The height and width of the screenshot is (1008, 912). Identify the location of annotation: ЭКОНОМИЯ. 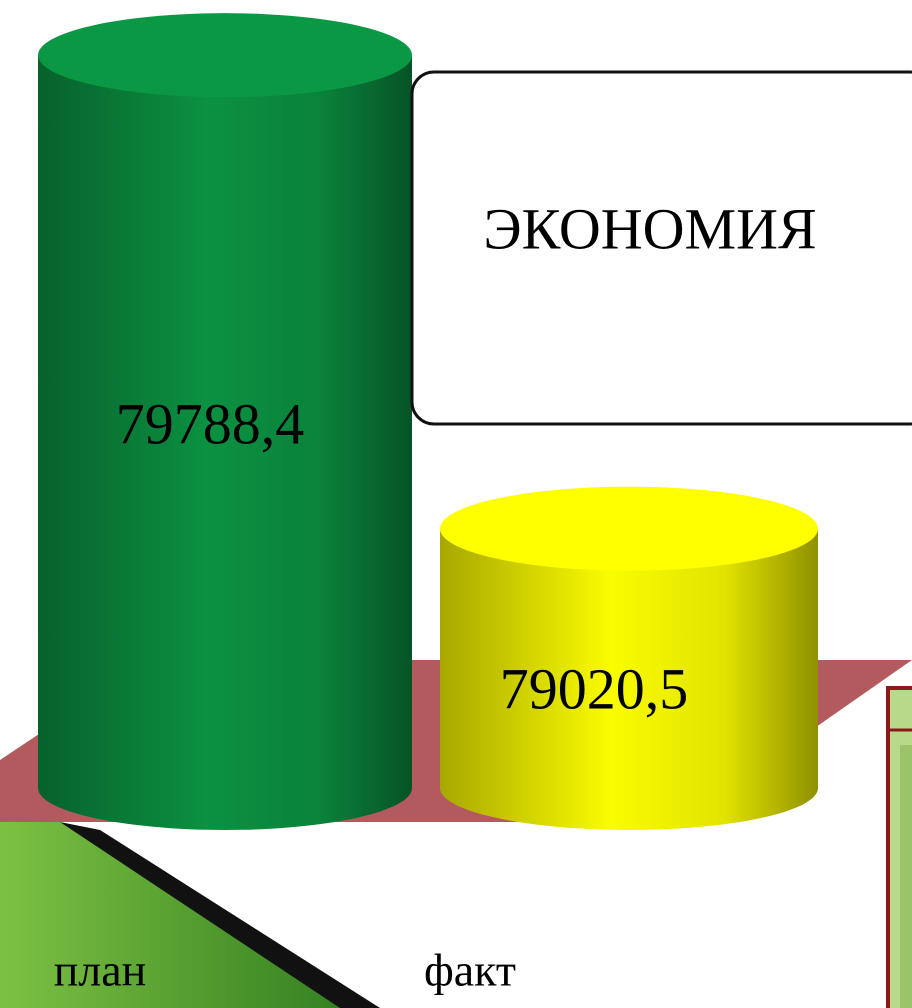
(649, 228).